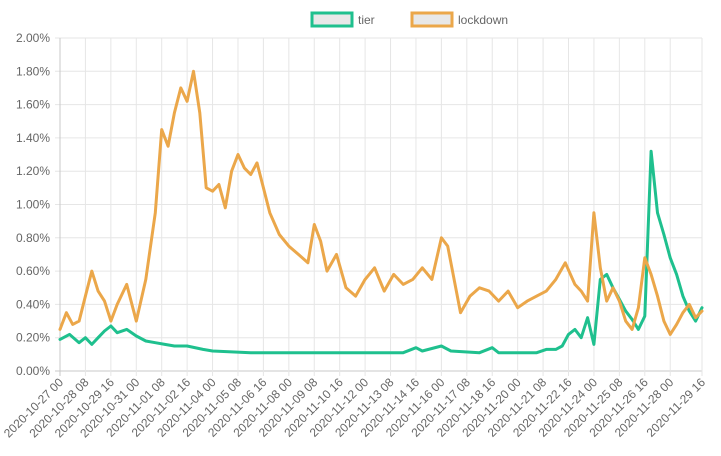 This screenshot has width=721, height=456. Describe the element at coordinates (33, 338) in the screenshot. I see `y-tick-label: 0.20%` at that location.